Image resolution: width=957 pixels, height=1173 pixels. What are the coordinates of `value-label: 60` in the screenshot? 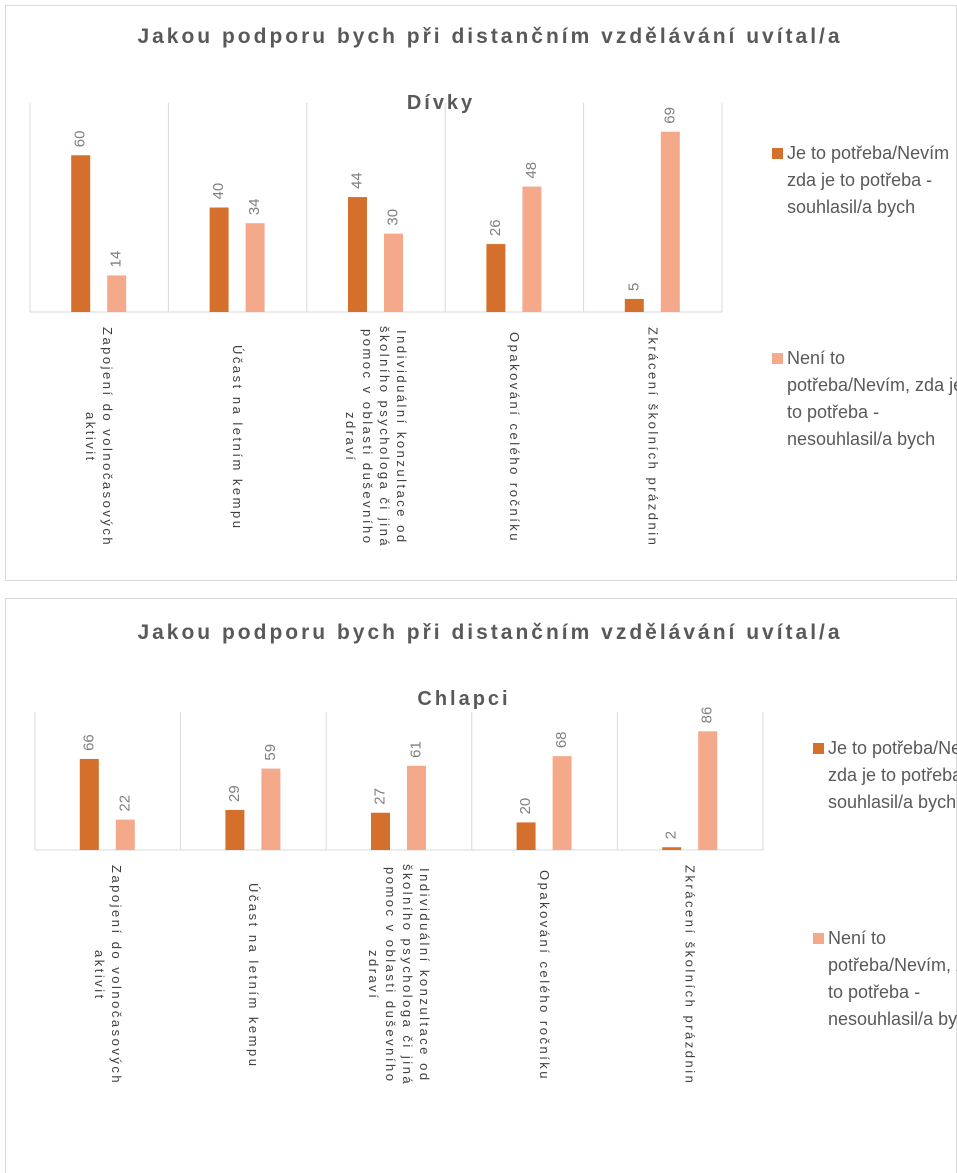 It's located at (80, 139).